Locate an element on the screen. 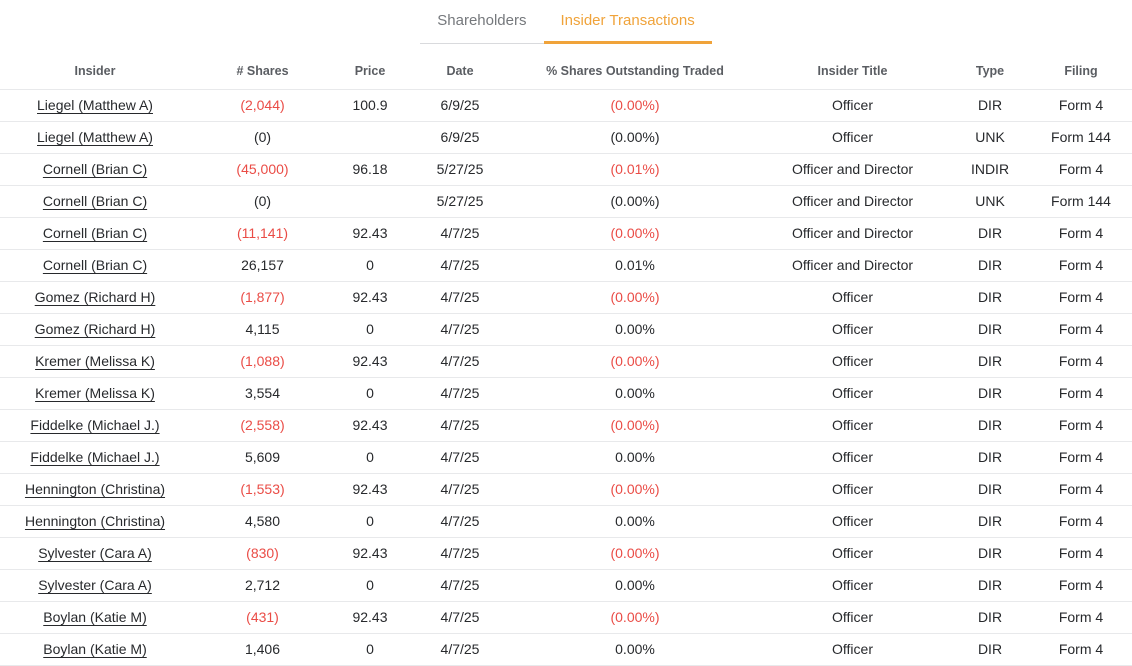  type-cell: UNK is located at coordinates (990, 201).